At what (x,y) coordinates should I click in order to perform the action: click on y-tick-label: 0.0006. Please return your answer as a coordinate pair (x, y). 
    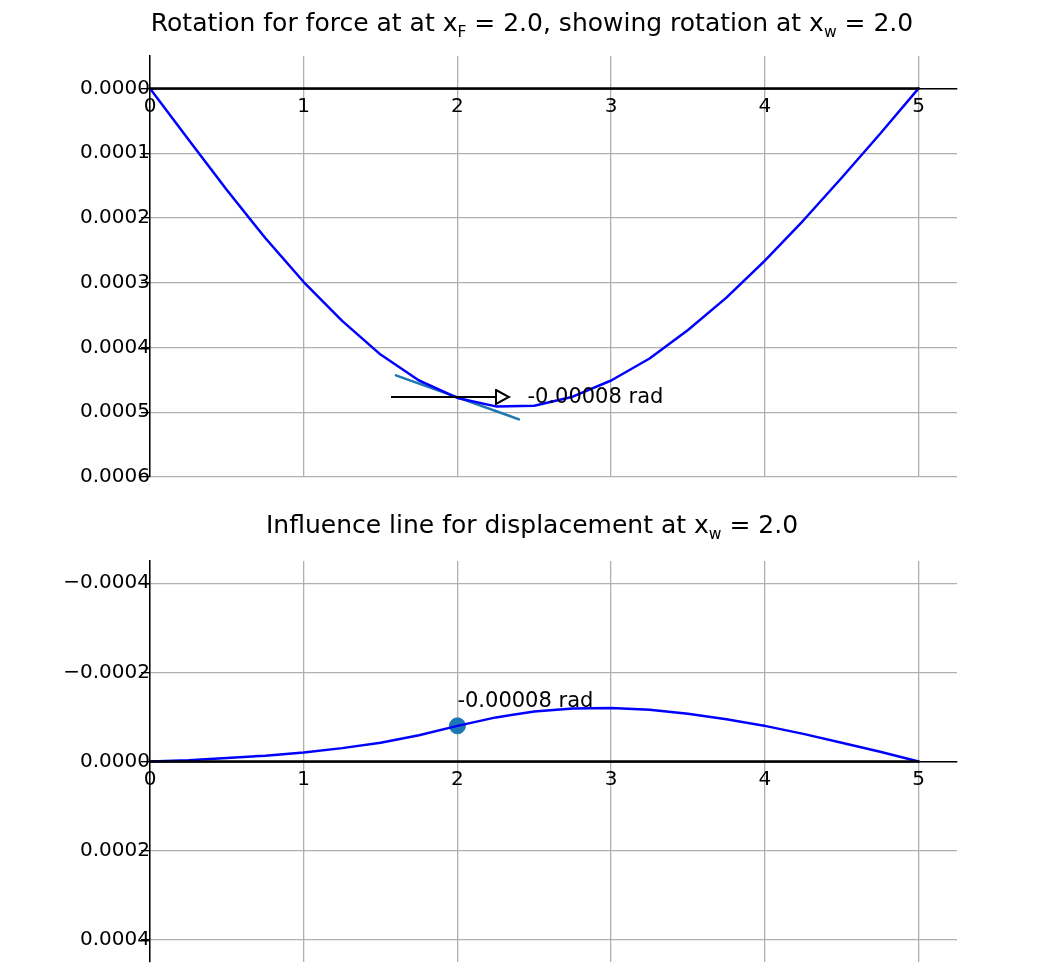
    Looking at the image, I should click on (115, 475).